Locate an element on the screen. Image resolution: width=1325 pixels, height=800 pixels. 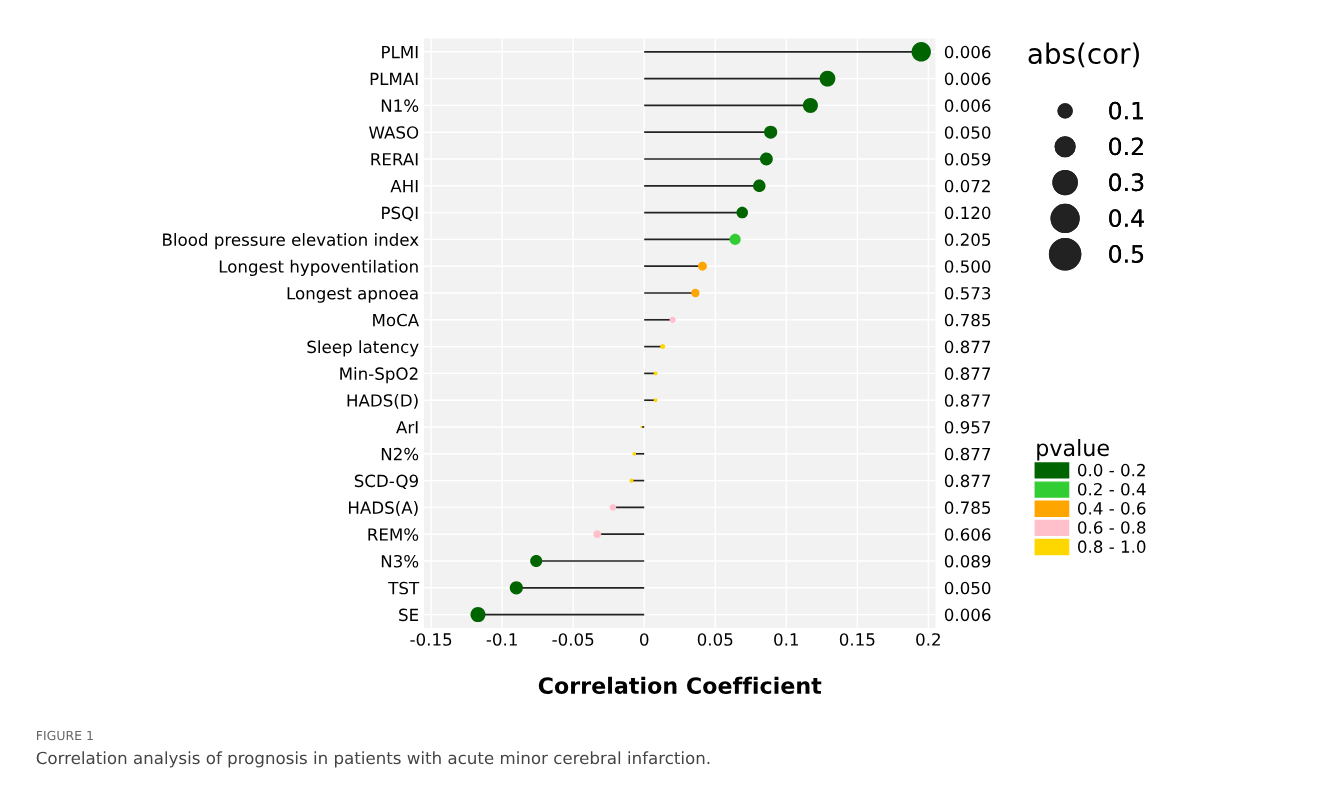
y2-tick-label: 0.120 is located at coordinates (967, 213).